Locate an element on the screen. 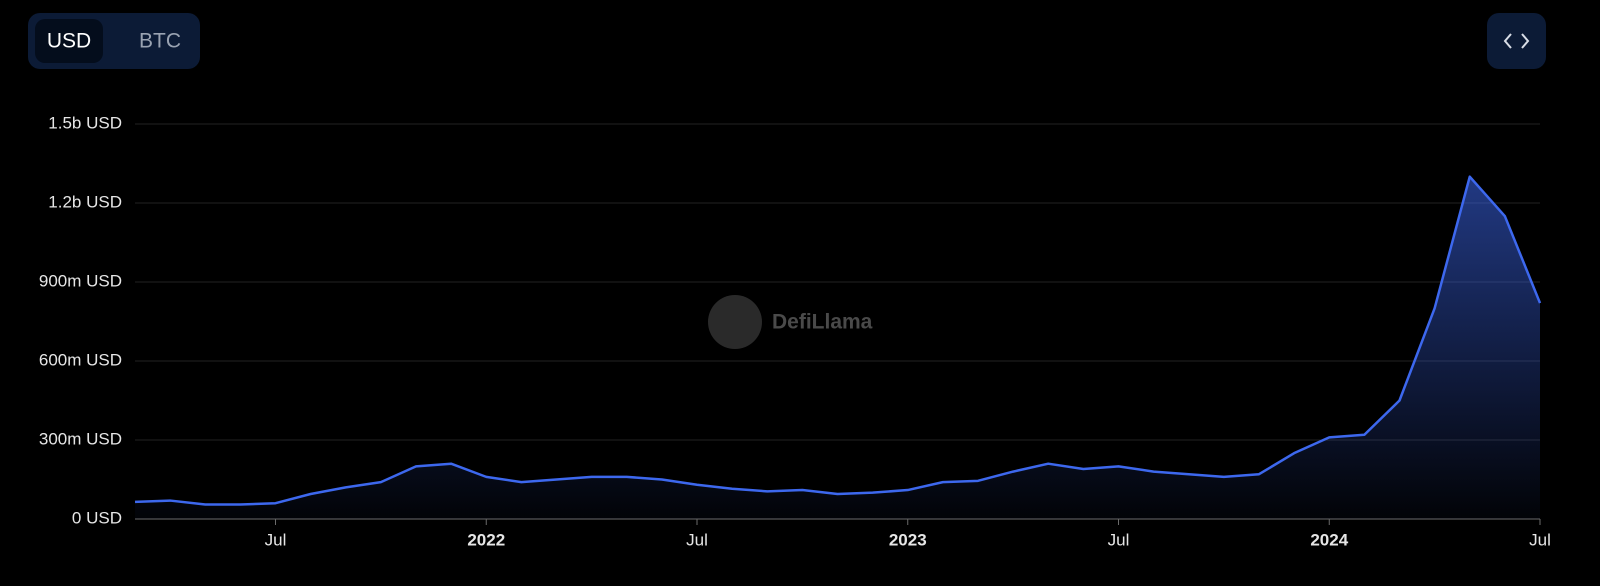 This screenshot has width=1600, height=586. toggle-active is located at coordinates (69, 41).